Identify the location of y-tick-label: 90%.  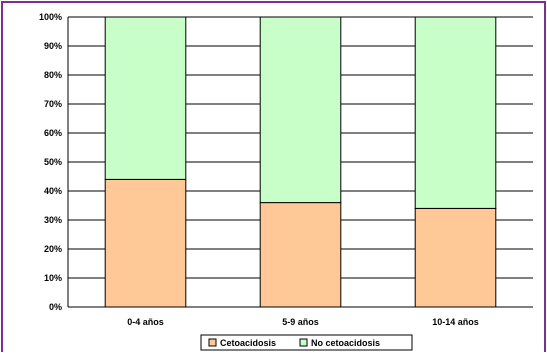
(53, 46).